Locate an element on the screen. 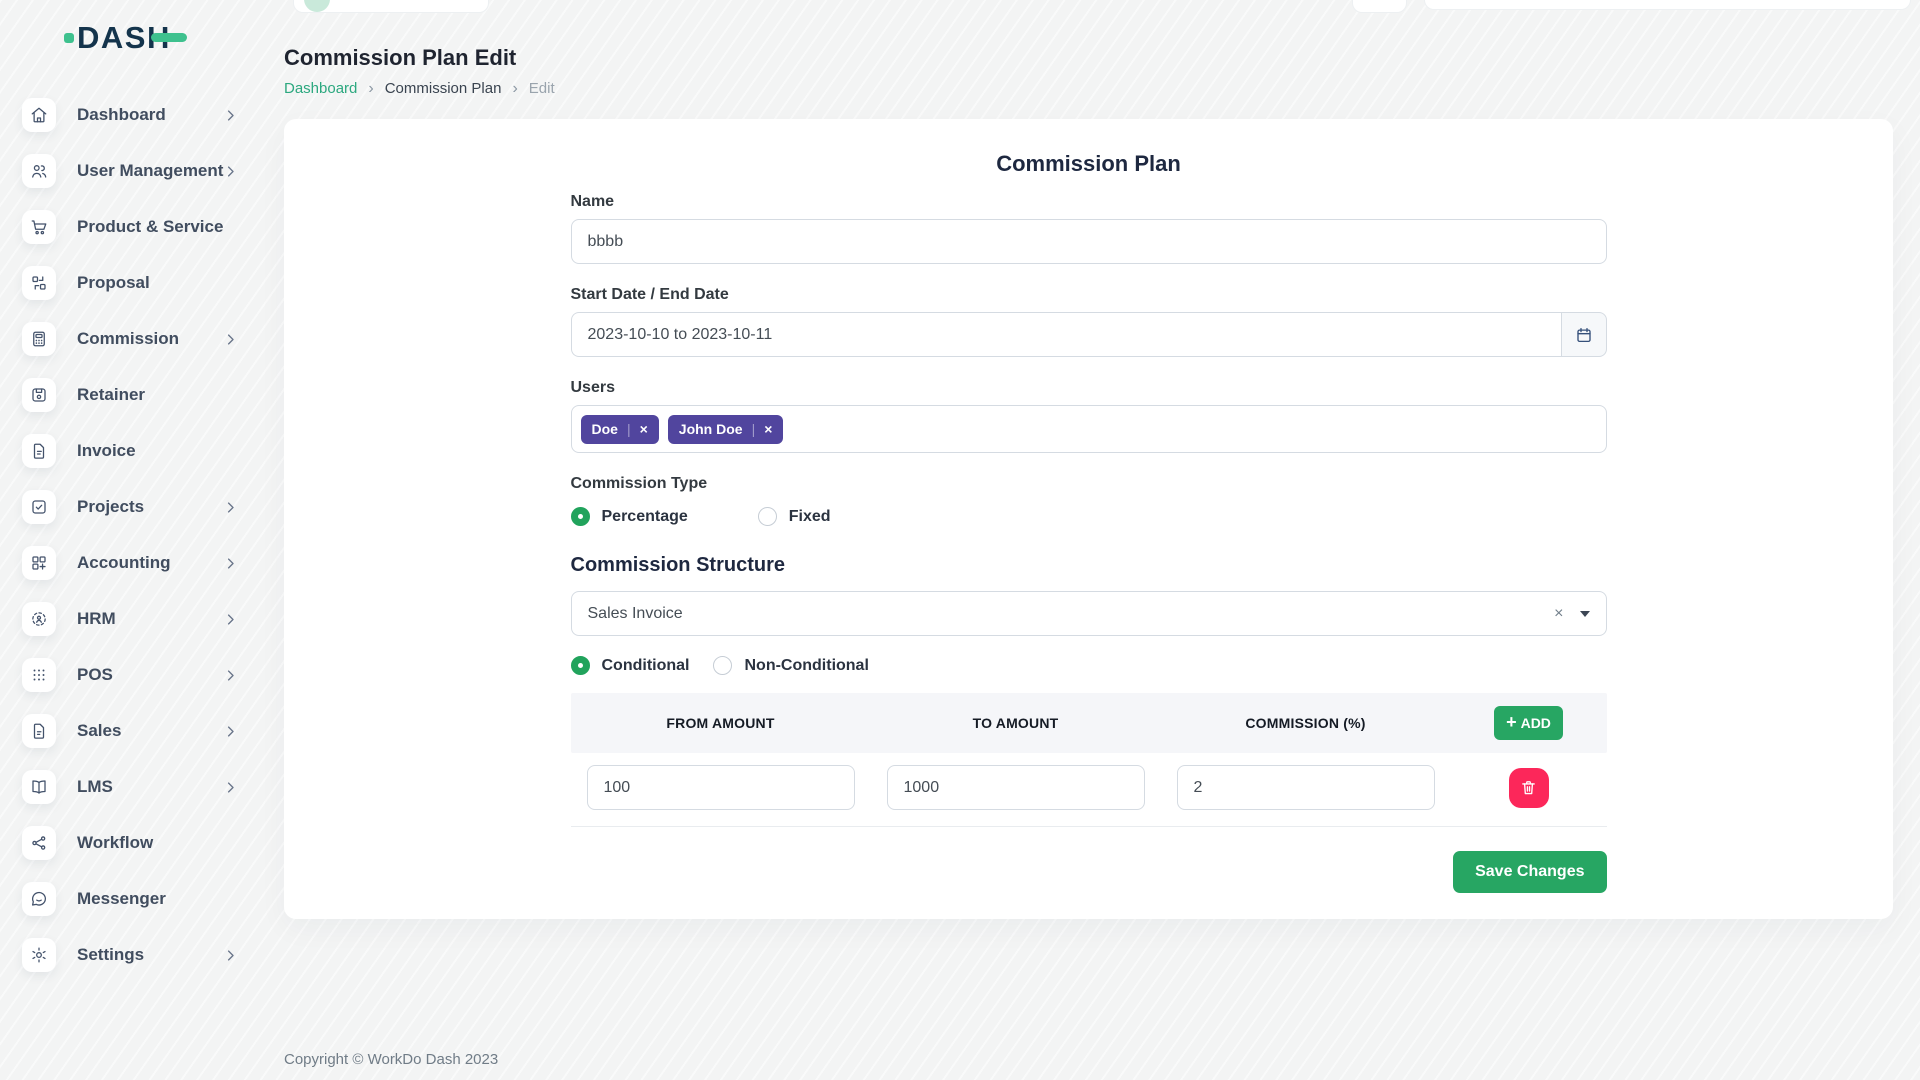 The width and height of the screenshot is (1920, 1080). sidebar-item-messenger: Messenger is located at coordinates (130, 899).